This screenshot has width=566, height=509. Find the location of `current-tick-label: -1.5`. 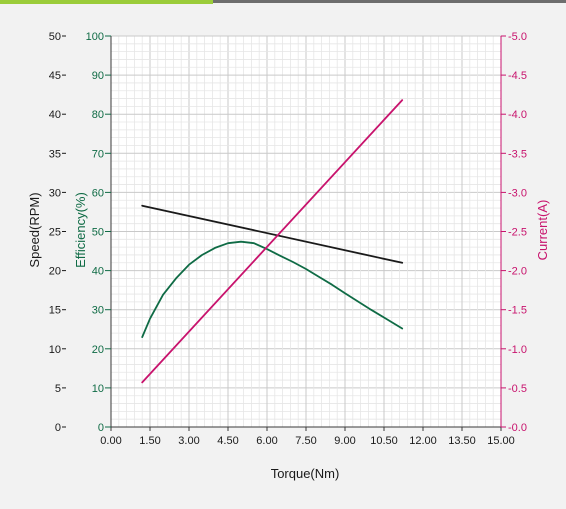

current-tick-label: -1.5 is located at coordinates (517, 311).